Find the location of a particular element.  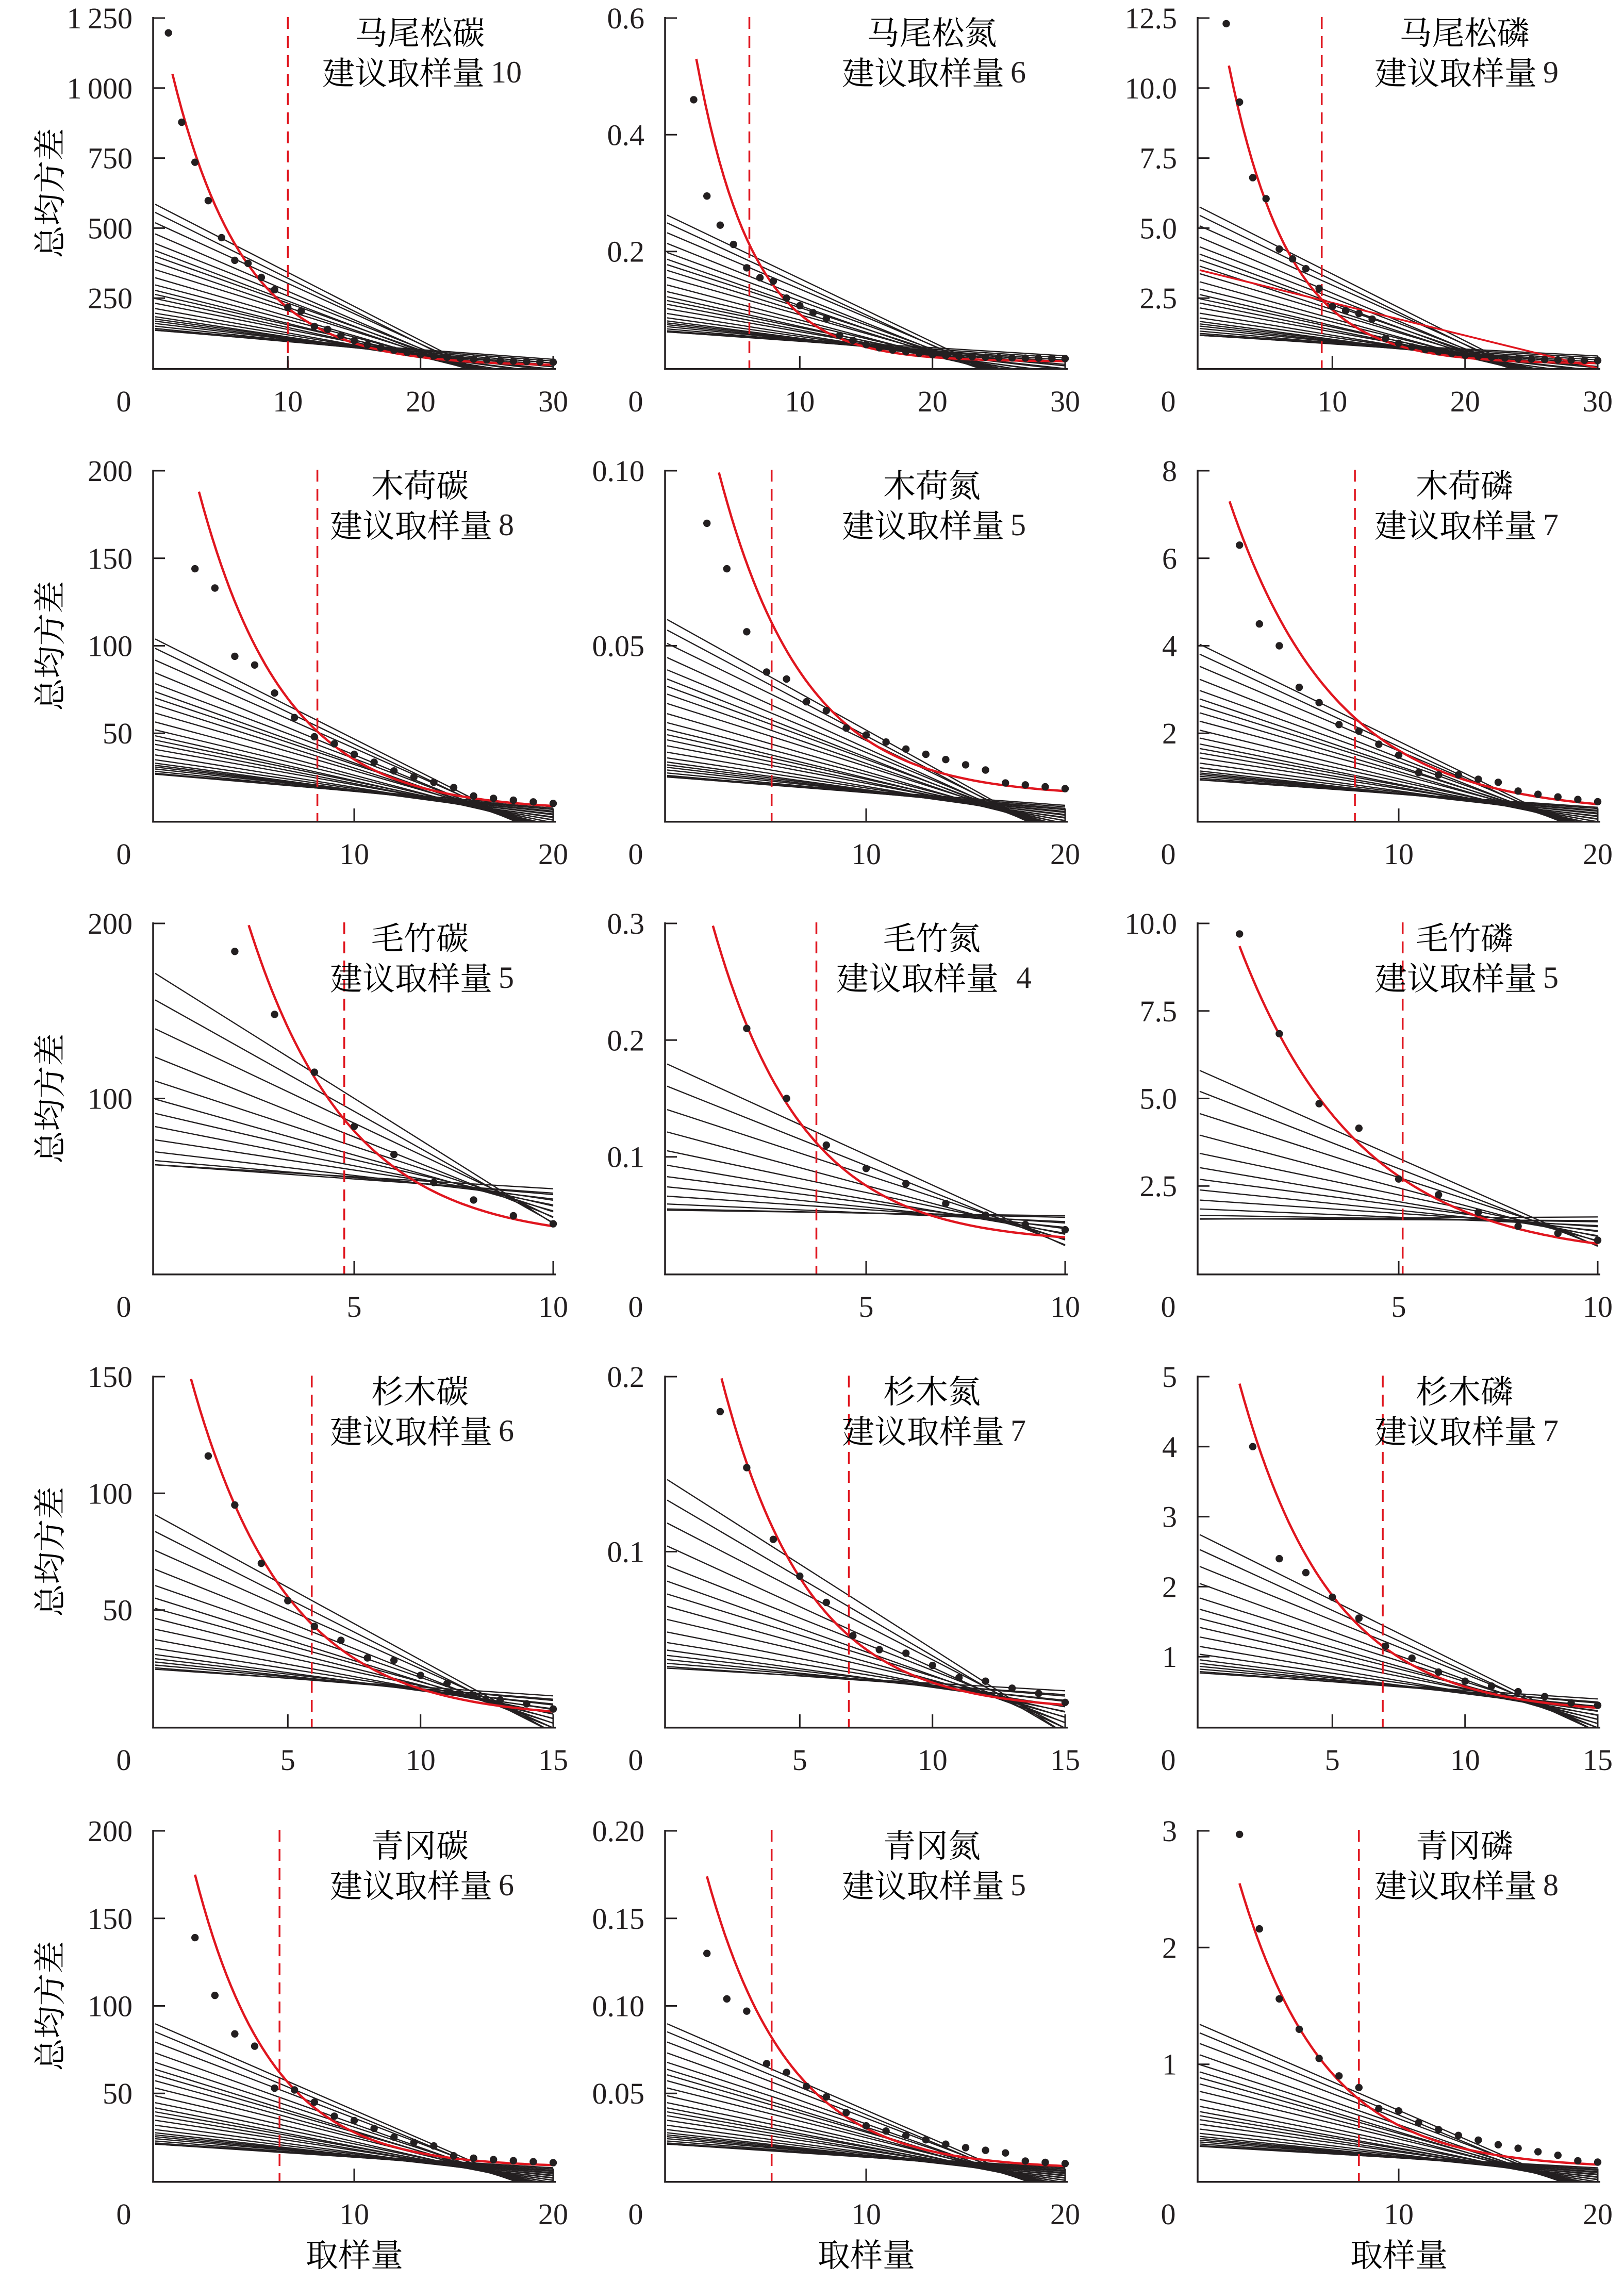

svg-text: 1 000 is located at coordinates (99, 88).